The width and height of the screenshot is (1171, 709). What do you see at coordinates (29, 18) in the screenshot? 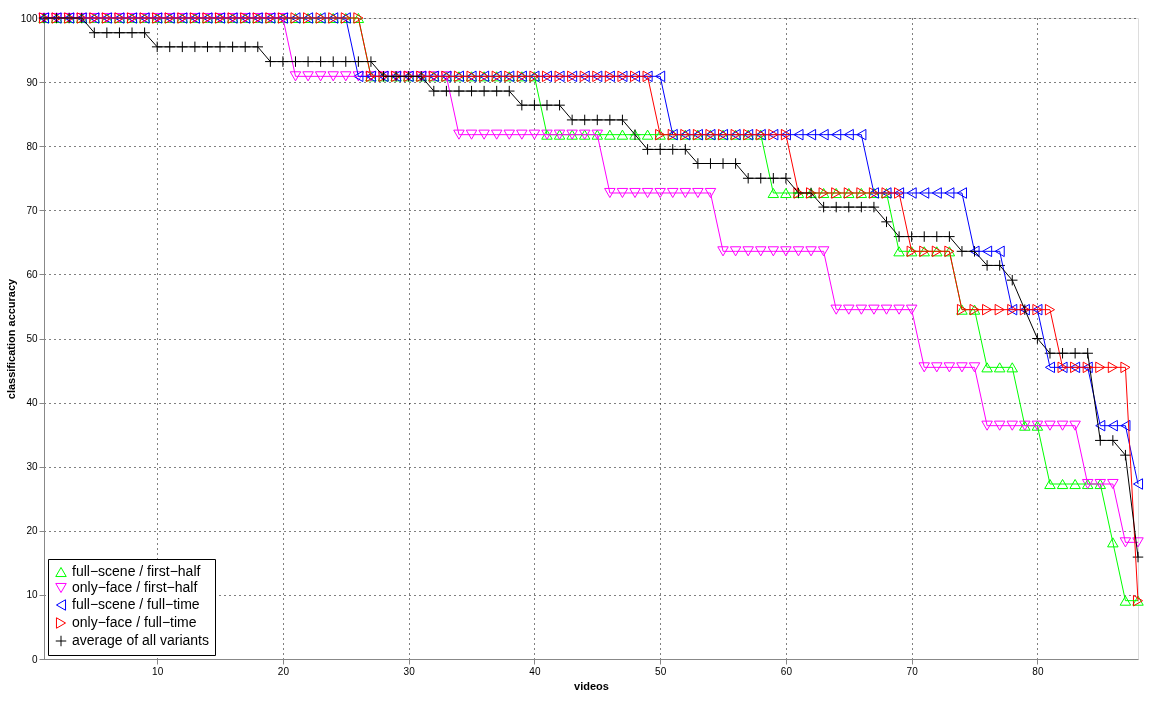
I see `y-tick-label: 100` at bounding box center [29, 18].